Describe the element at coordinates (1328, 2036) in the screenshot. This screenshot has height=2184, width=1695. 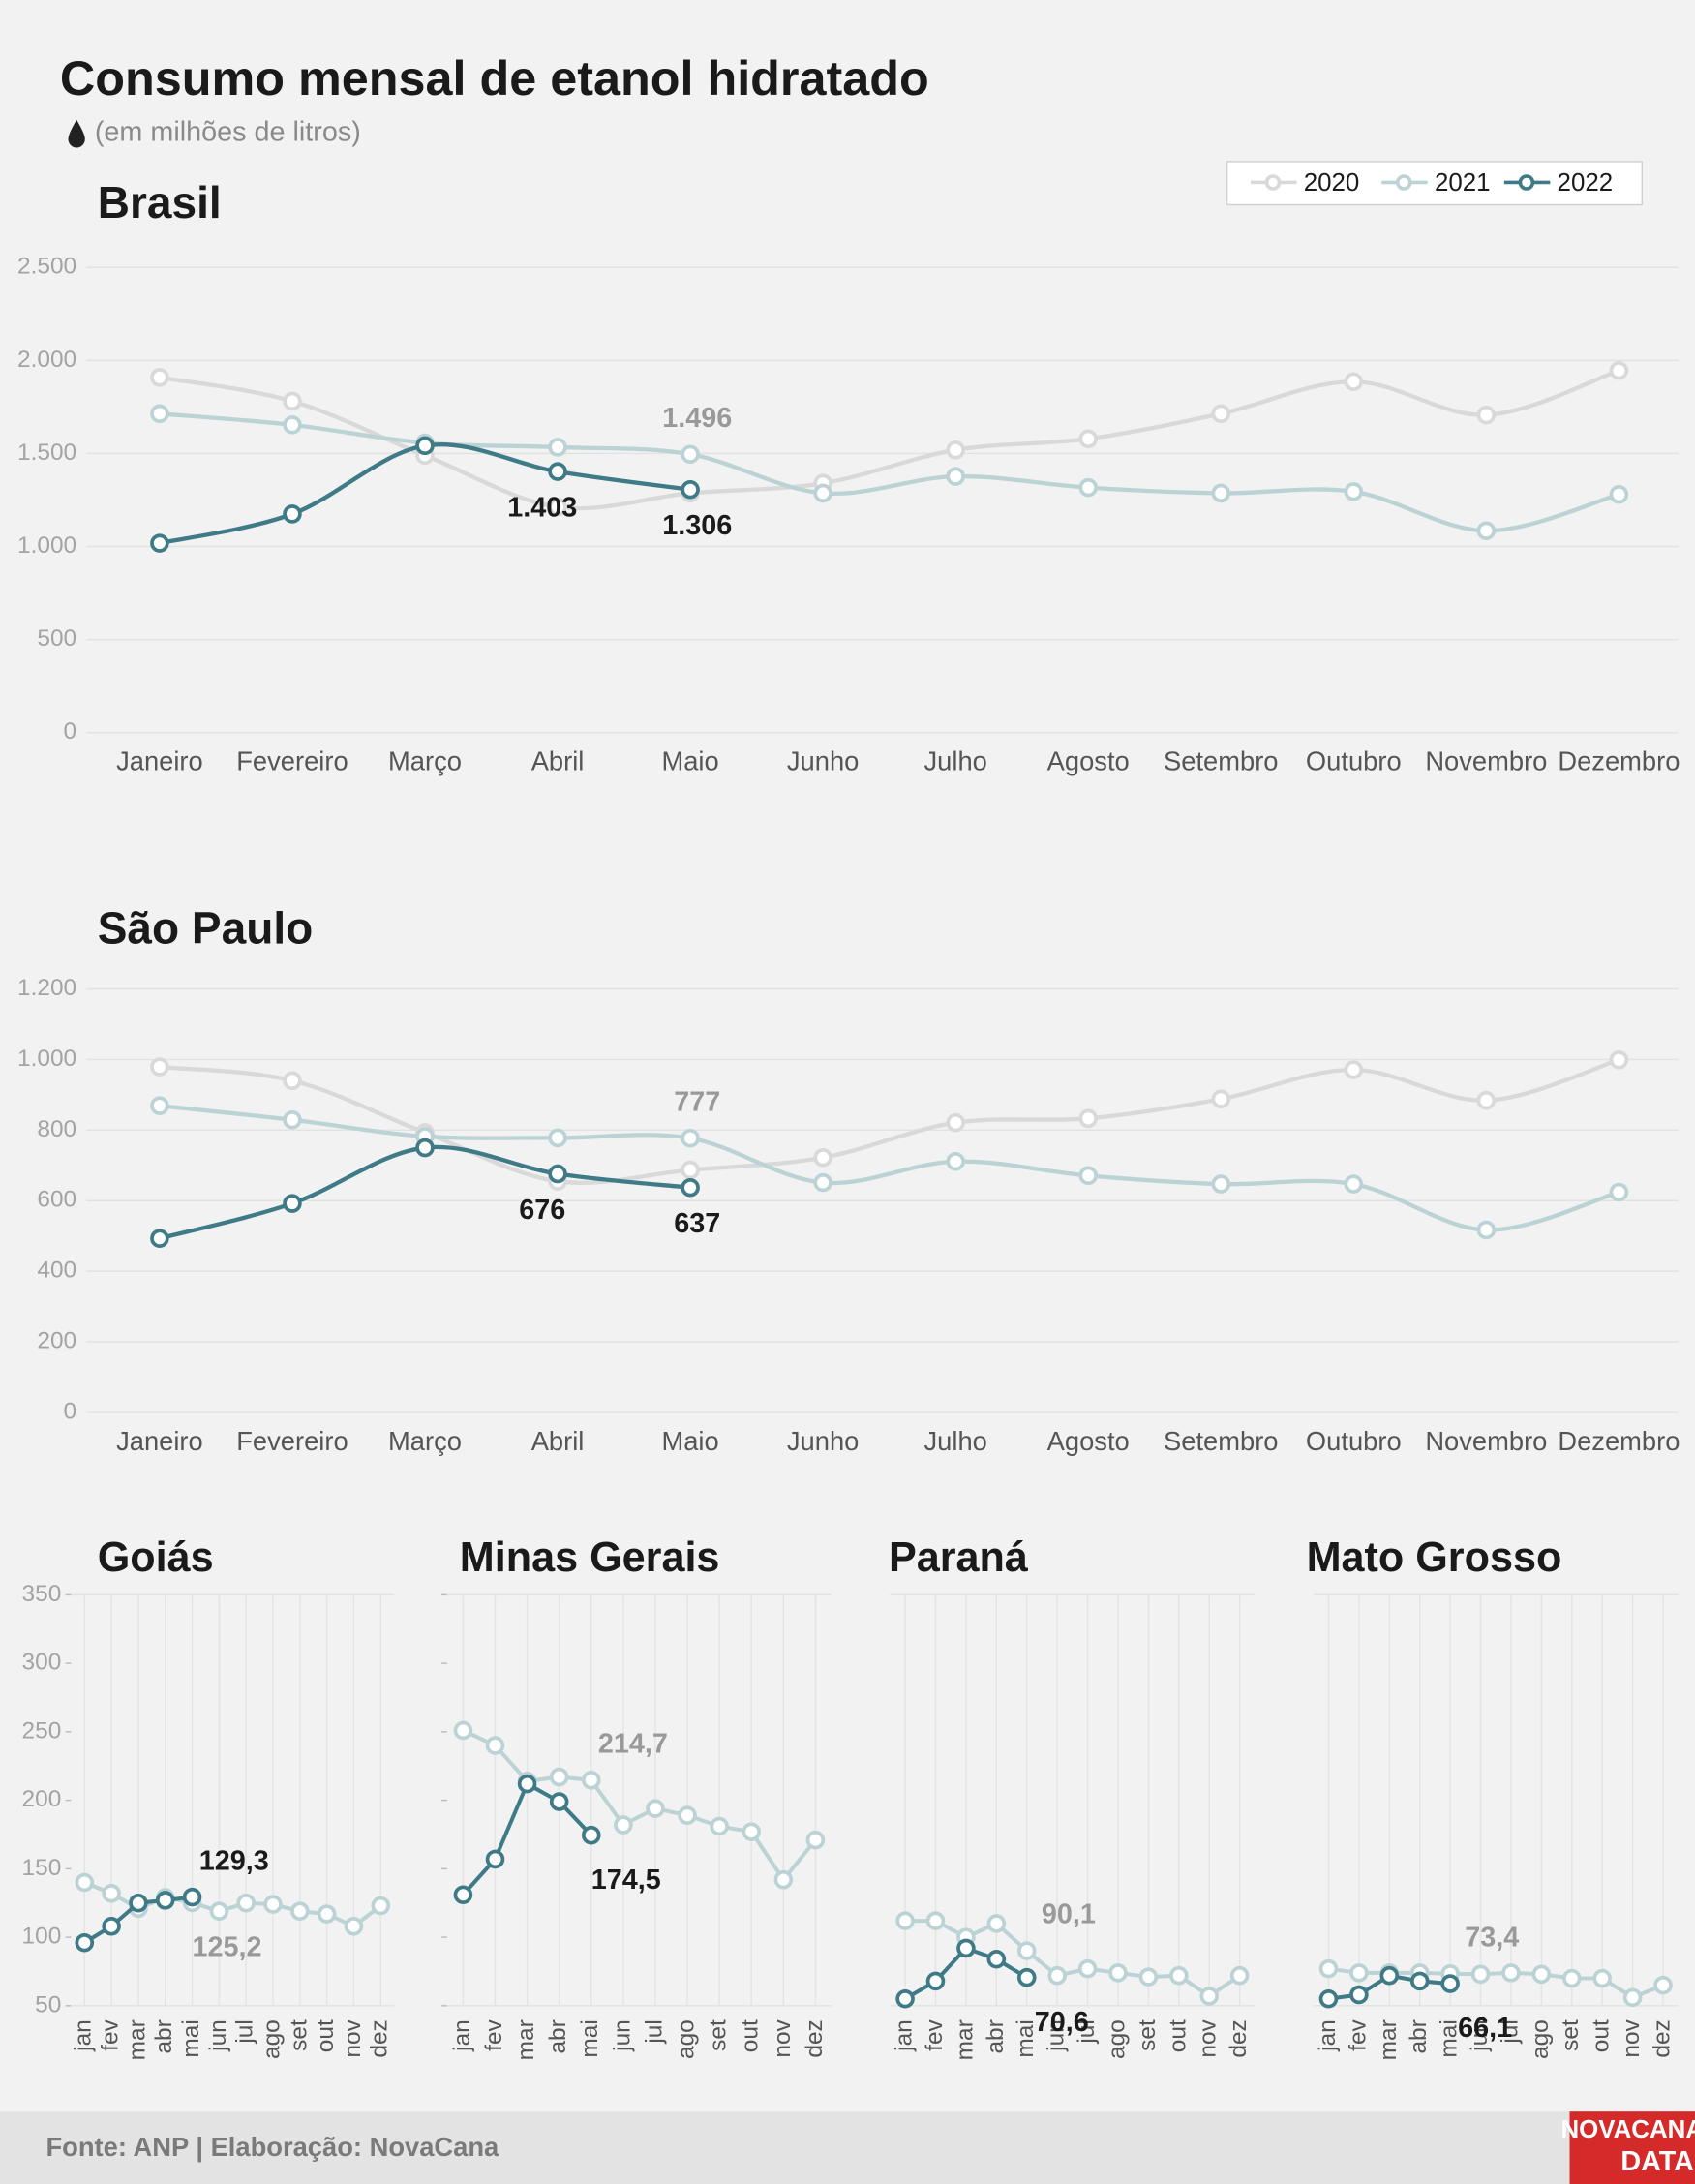
I see `x-tick-label: jan` at that location.